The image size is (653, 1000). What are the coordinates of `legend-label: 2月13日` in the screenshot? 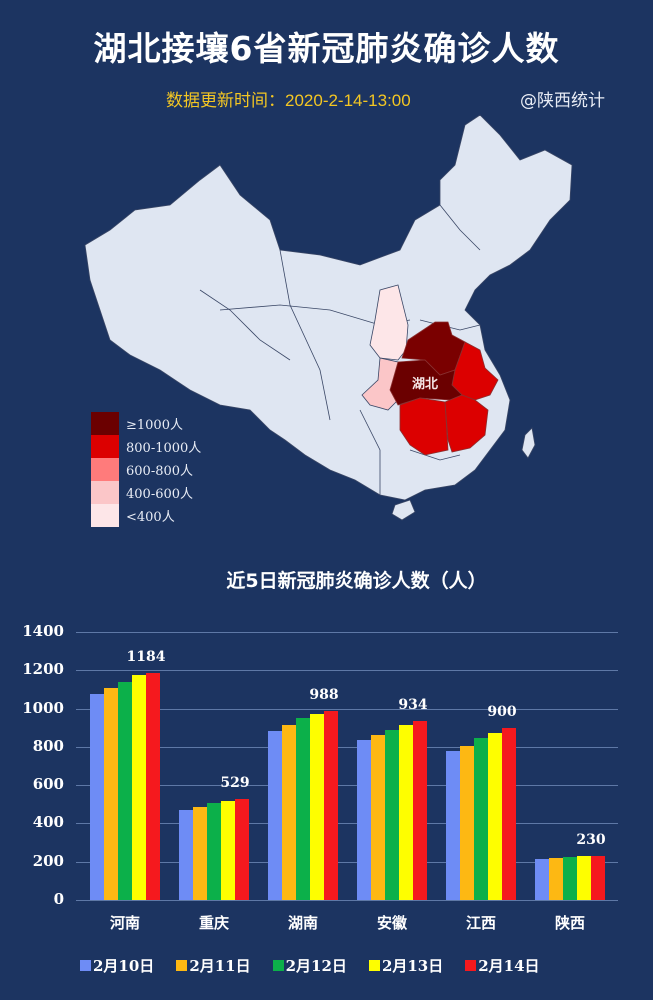 It's located at (412, 966).